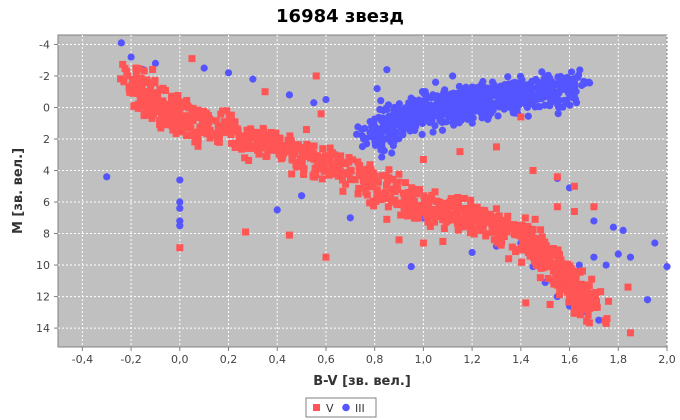  I want to click on x-tick-label: 0,8, so click(375, 359).